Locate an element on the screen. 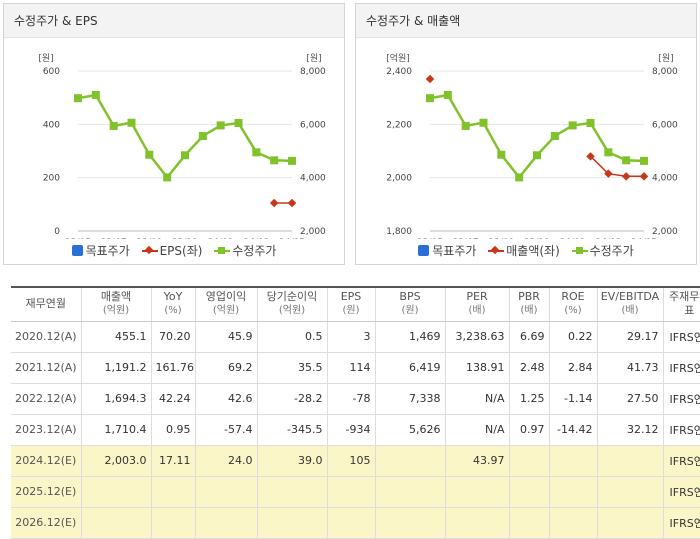 The image size is (700, 539). table-row: 2025.12(E) IFRS연결 is located at coordinates (355, 492).